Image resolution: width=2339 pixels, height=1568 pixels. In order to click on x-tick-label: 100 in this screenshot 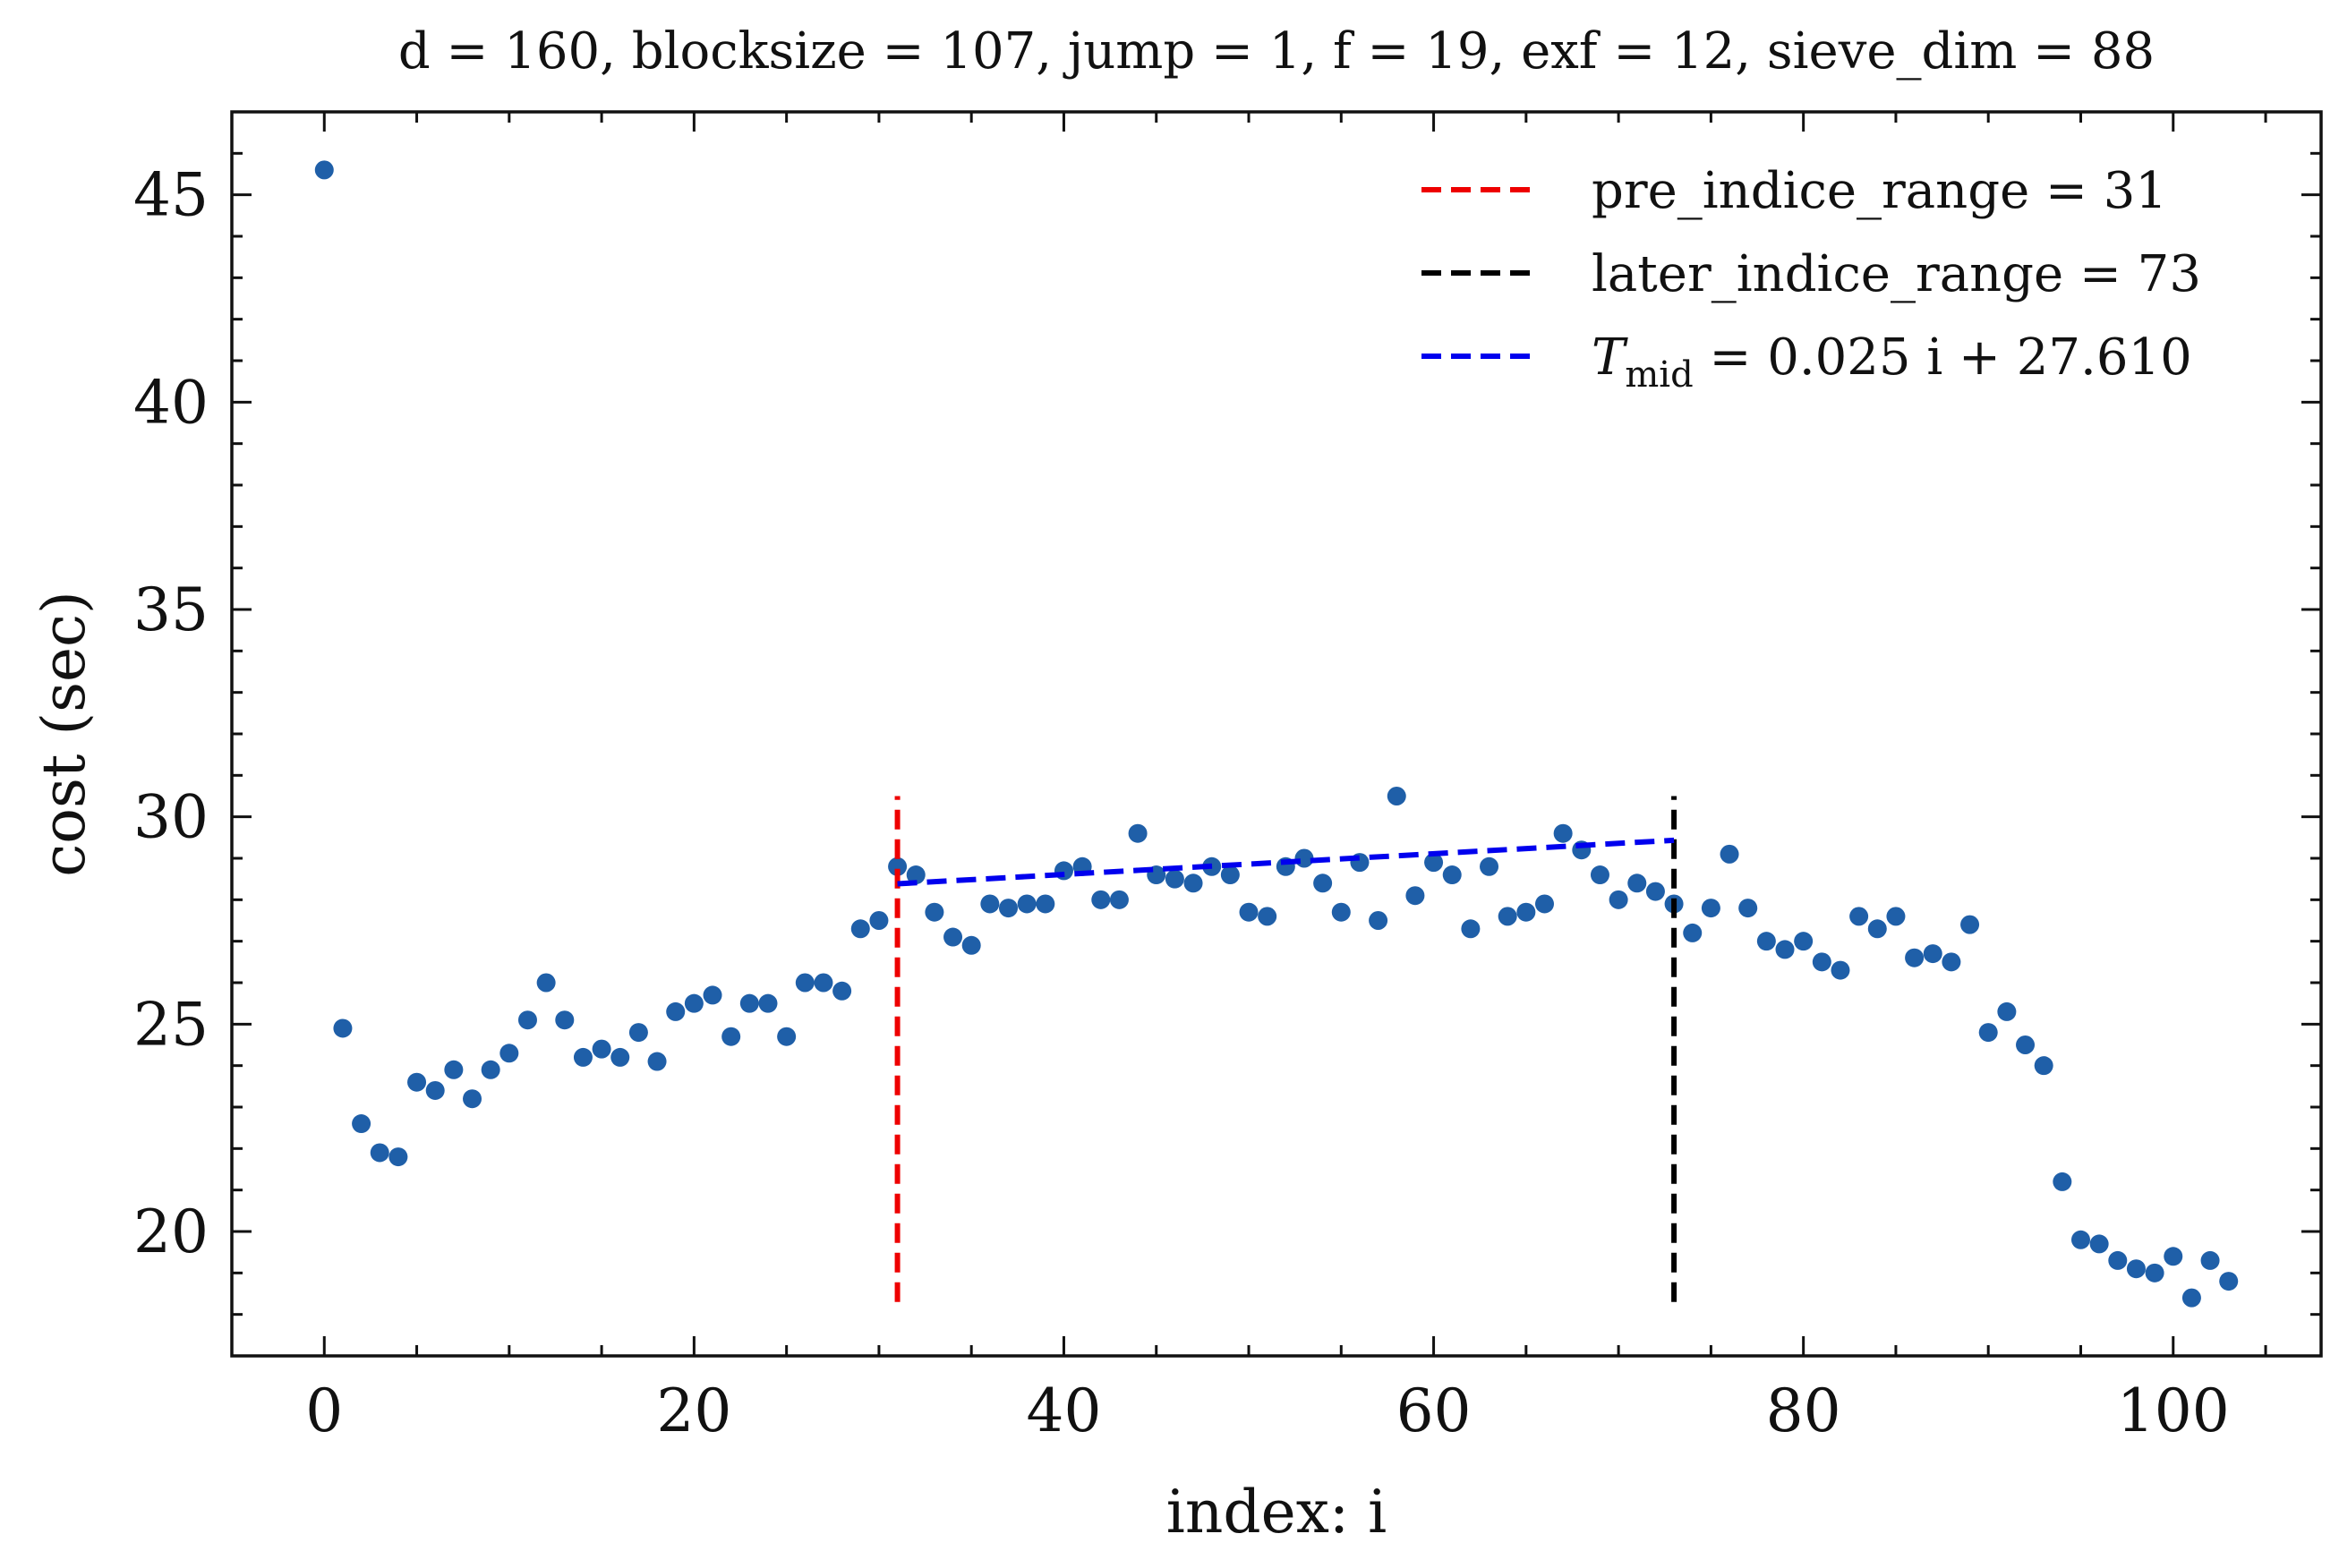, I will do `click(2173, 1410)`.